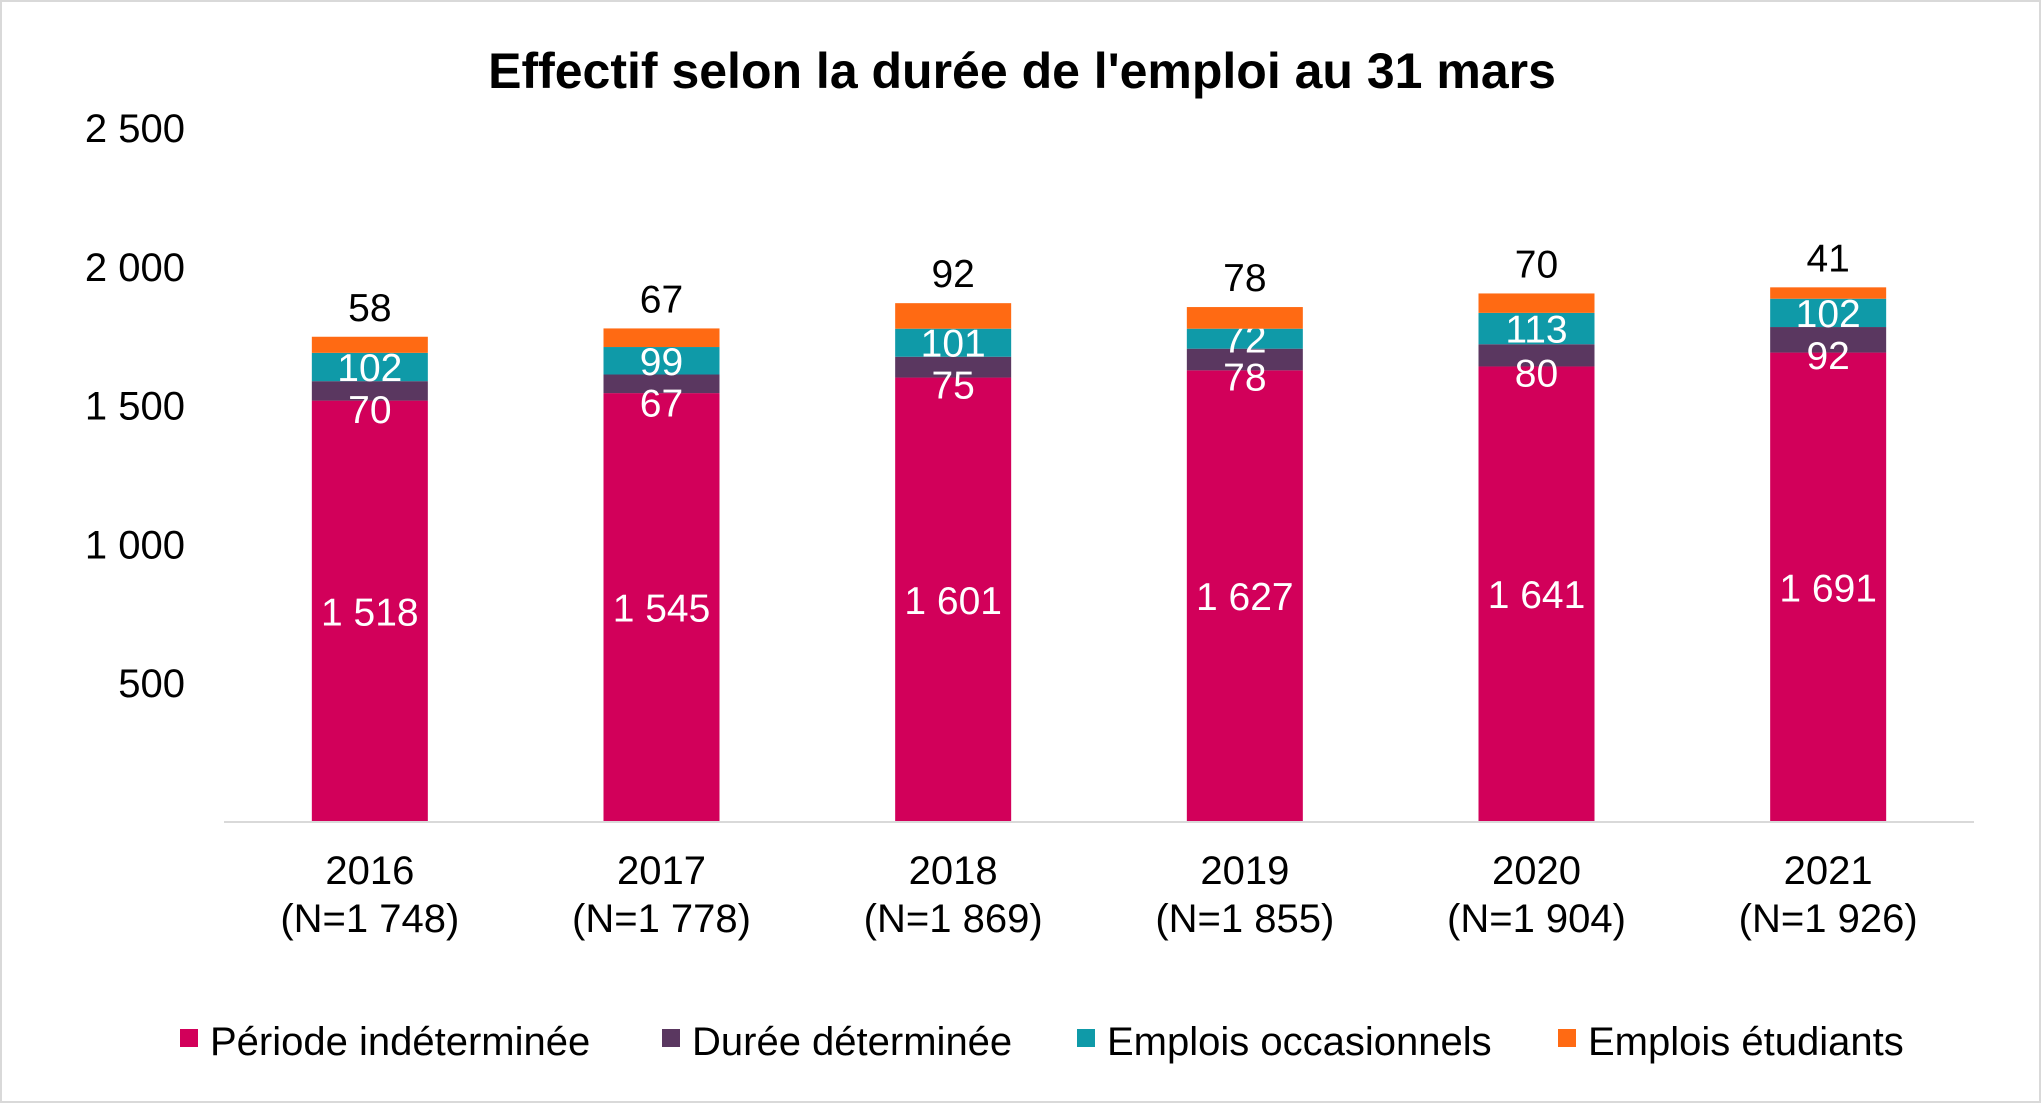 The width and height of the screenshot is (2041, 1105). I want to click on data-label: 1 545, so click(662, 609).